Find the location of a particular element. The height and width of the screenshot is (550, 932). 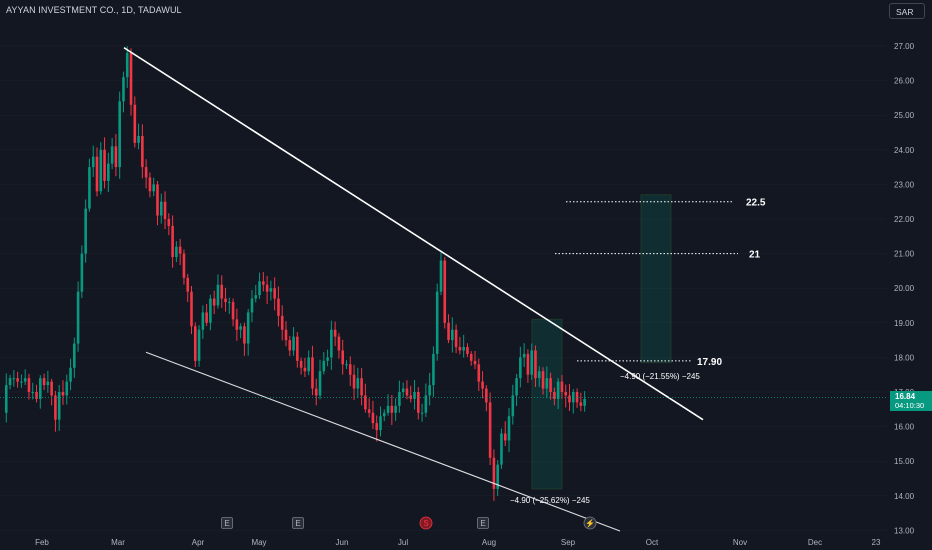

dividend-event-icon: ⚡ is located at coordinates (590, 523).